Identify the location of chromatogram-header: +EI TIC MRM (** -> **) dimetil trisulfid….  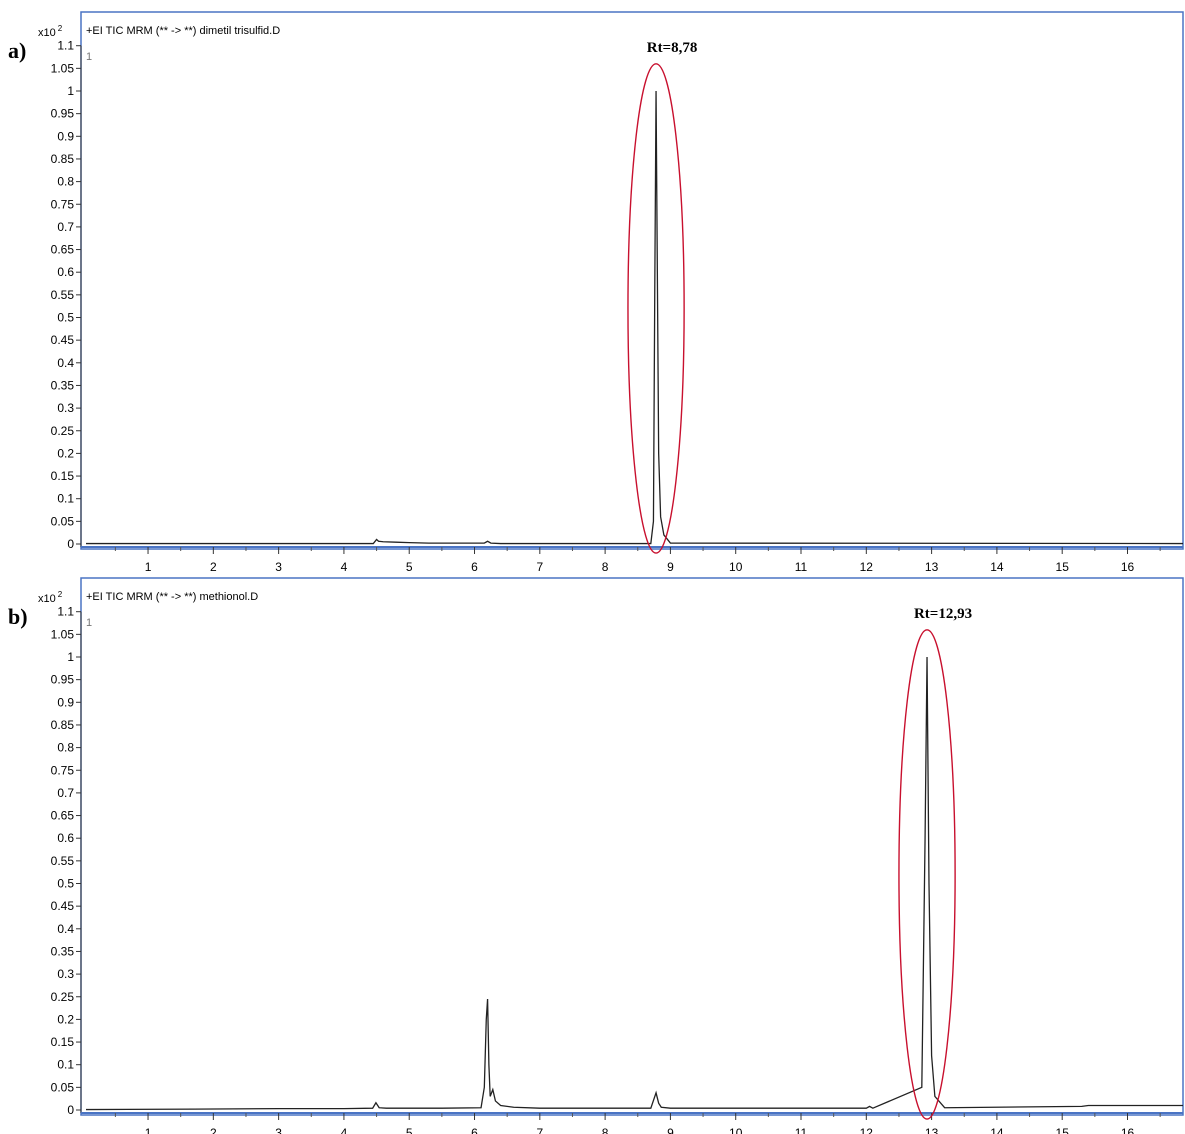
(183, 31).